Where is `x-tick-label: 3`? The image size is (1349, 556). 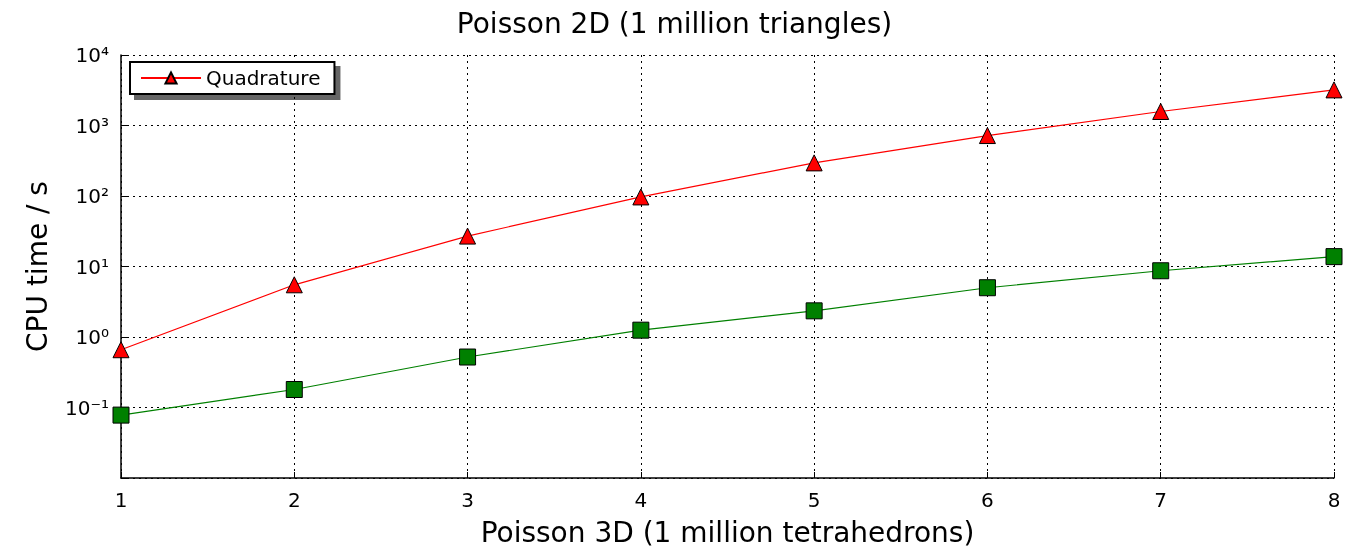 x-tick-label: 3 is located at coordinates (467, 500).